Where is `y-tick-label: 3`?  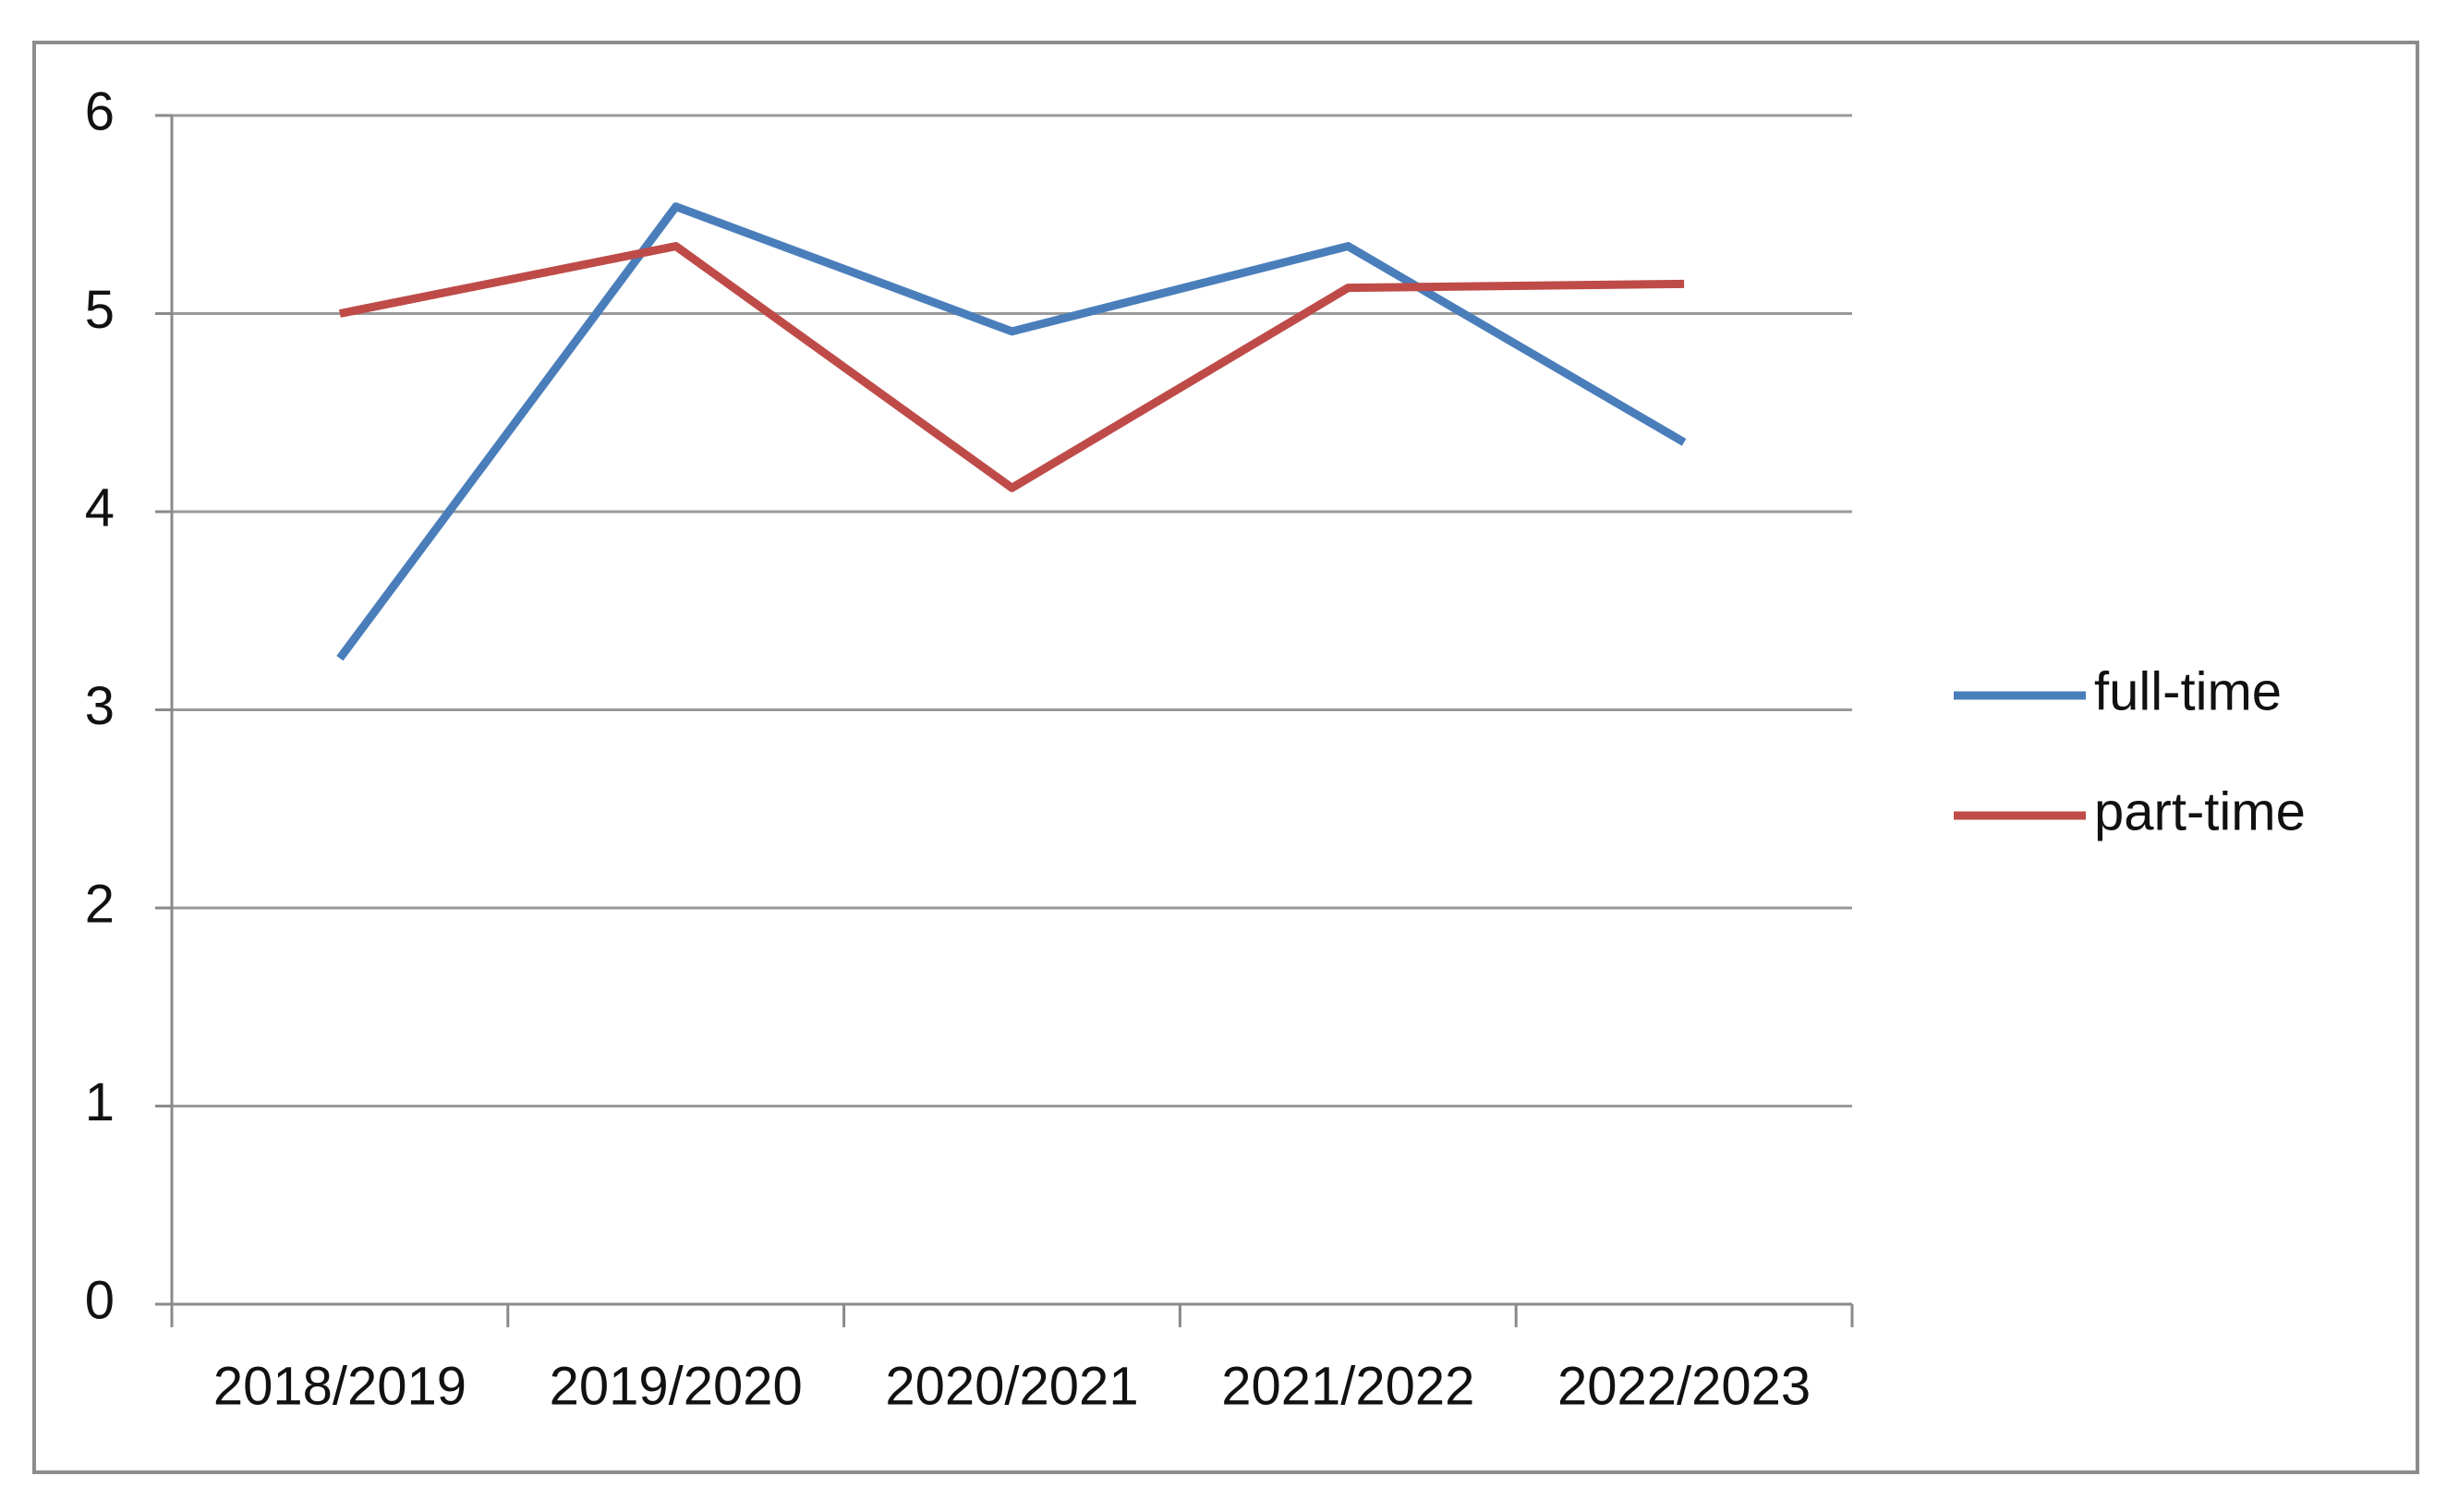 y-tick-label: 3 is located at coordinates (100, 706).